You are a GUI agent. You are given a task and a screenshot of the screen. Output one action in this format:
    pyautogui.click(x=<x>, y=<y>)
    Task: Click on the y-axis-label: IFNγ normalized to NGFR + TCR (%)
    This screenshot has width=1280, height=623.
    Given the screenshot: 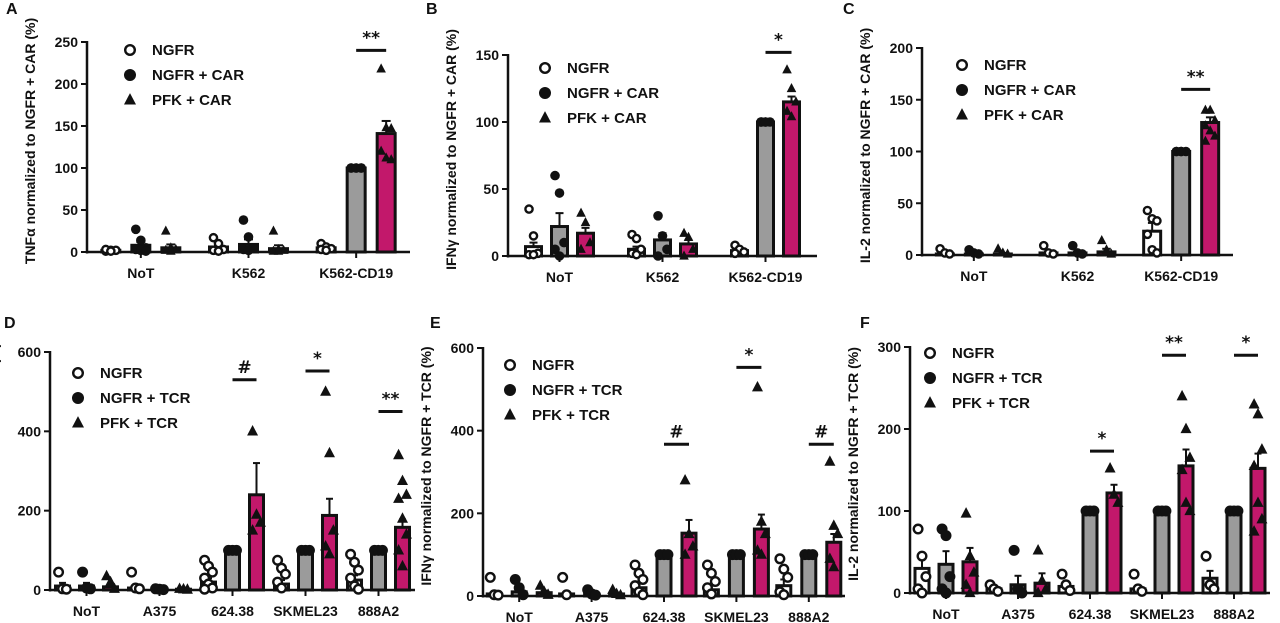 What is the action you would take?
    pyautogui.click(x=426, y=465)
    